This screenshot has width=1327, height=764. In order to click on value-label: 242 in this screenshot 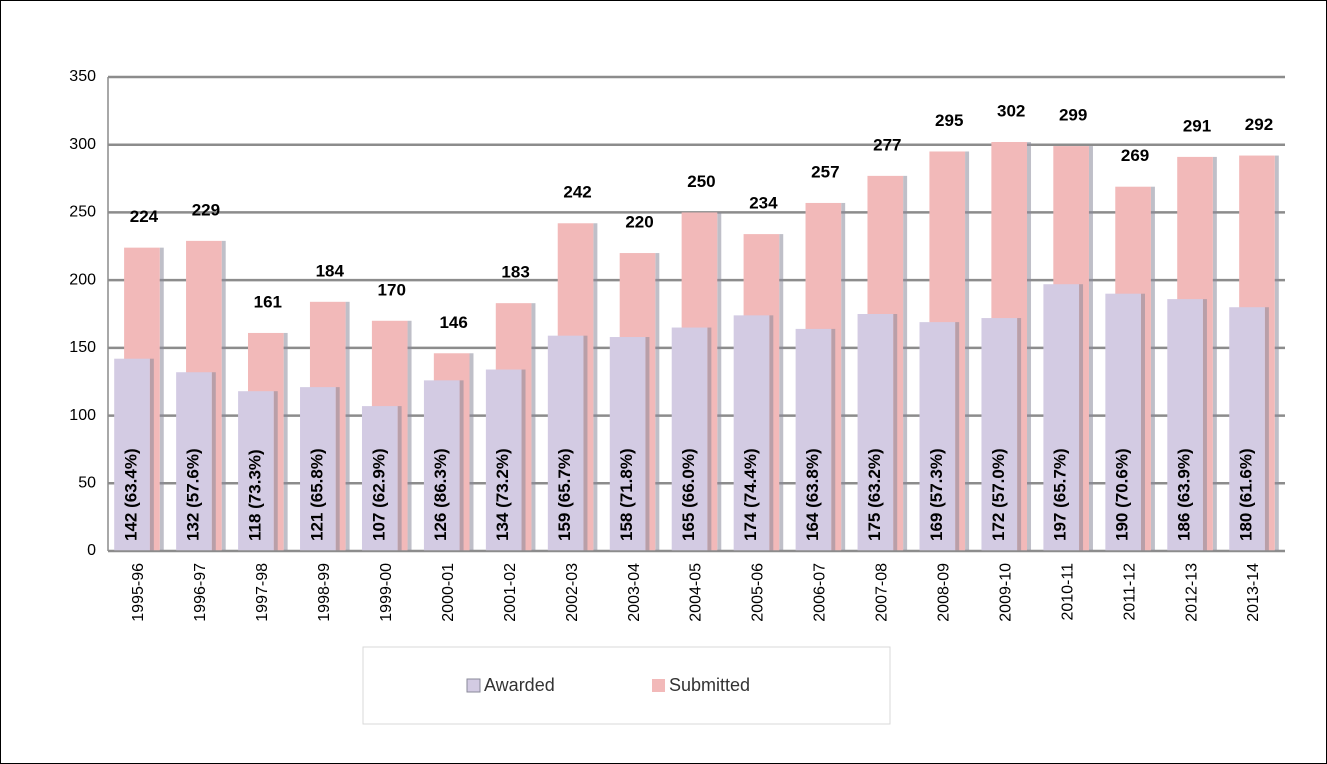, I will do `click(577, 192)`.